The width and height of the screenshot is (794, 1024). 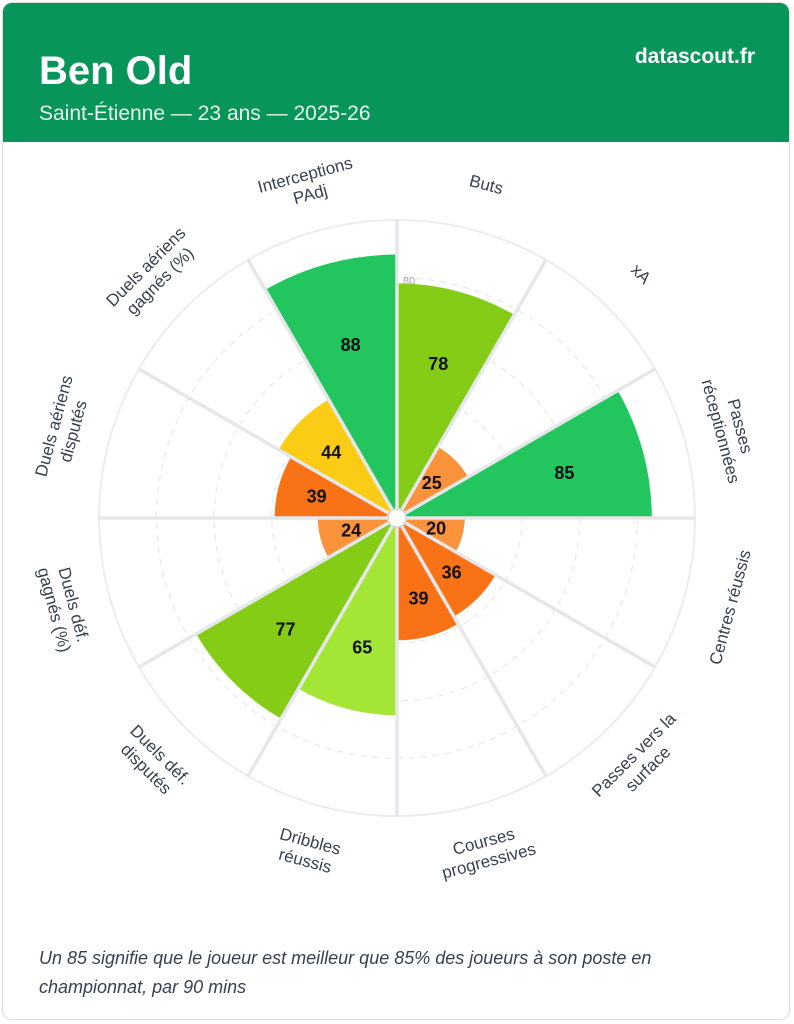 What do you see at coordinates (428, 583) in the screenshot?
I see `bar-courses-progressives` at bounding box center [428, 583].